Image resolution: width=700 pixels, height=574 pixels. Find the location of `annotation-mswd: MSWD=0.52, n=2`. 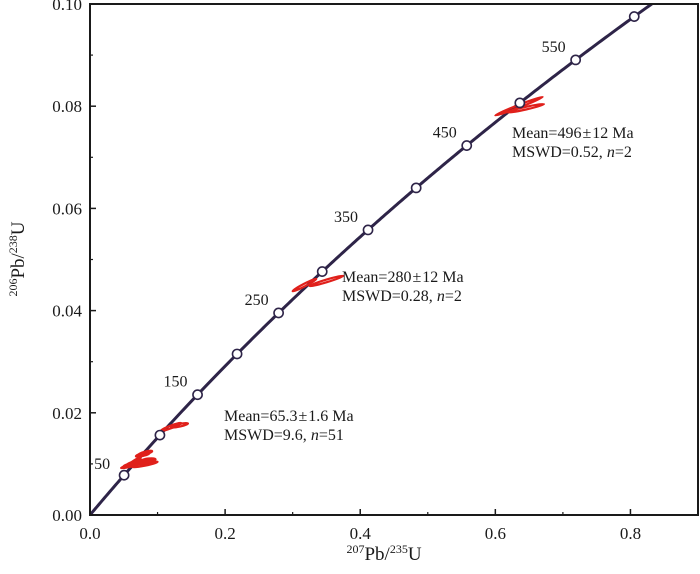

annotation-mswd: MSWD=0.52, n=2 is located at coordinates (572, 152).